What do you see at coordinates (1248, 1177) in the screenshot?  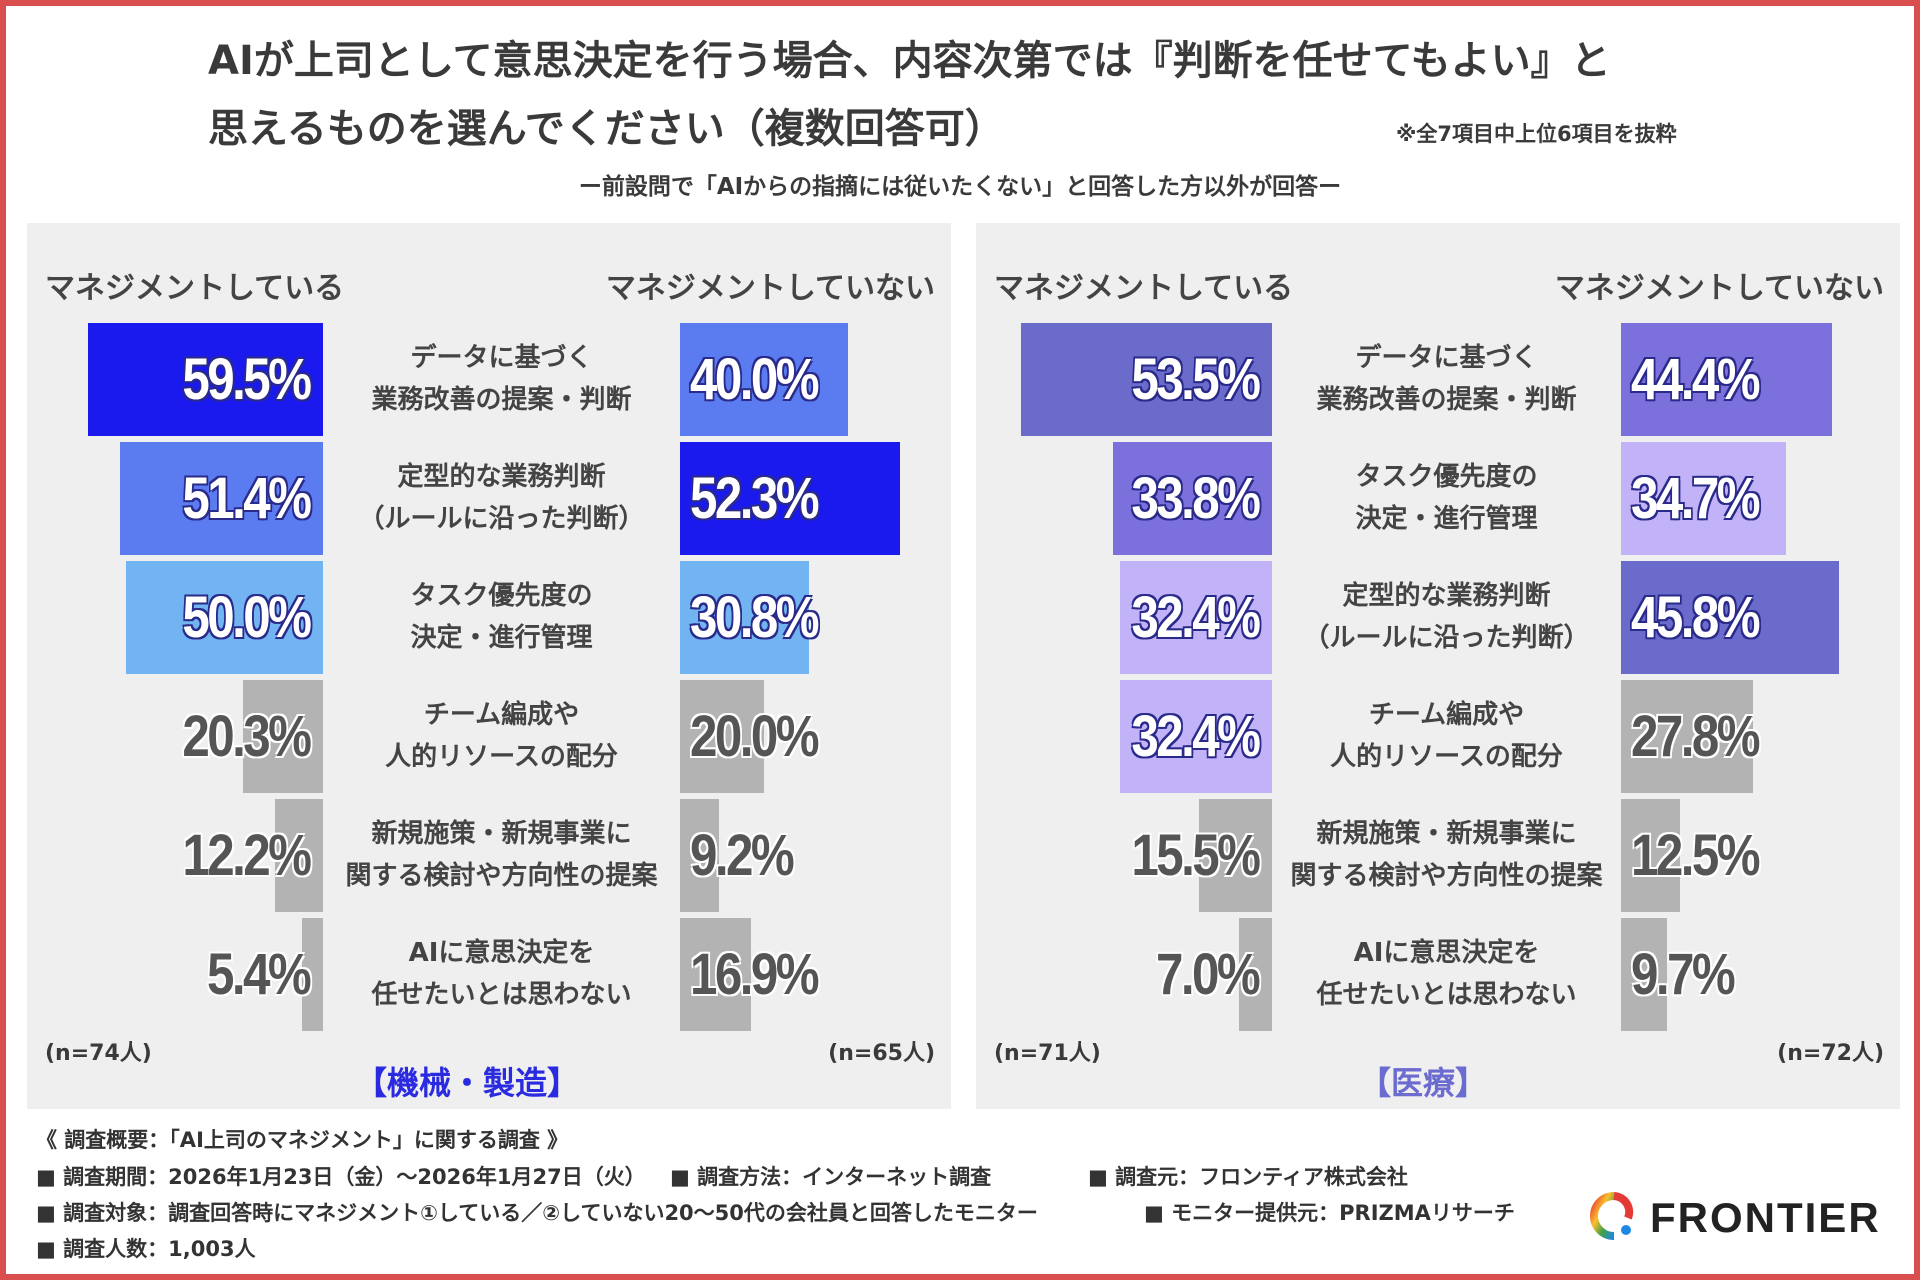 I see `footer-org: ■ 調査元：フロンティア株式会社` at bounding box center [1248, 1177].